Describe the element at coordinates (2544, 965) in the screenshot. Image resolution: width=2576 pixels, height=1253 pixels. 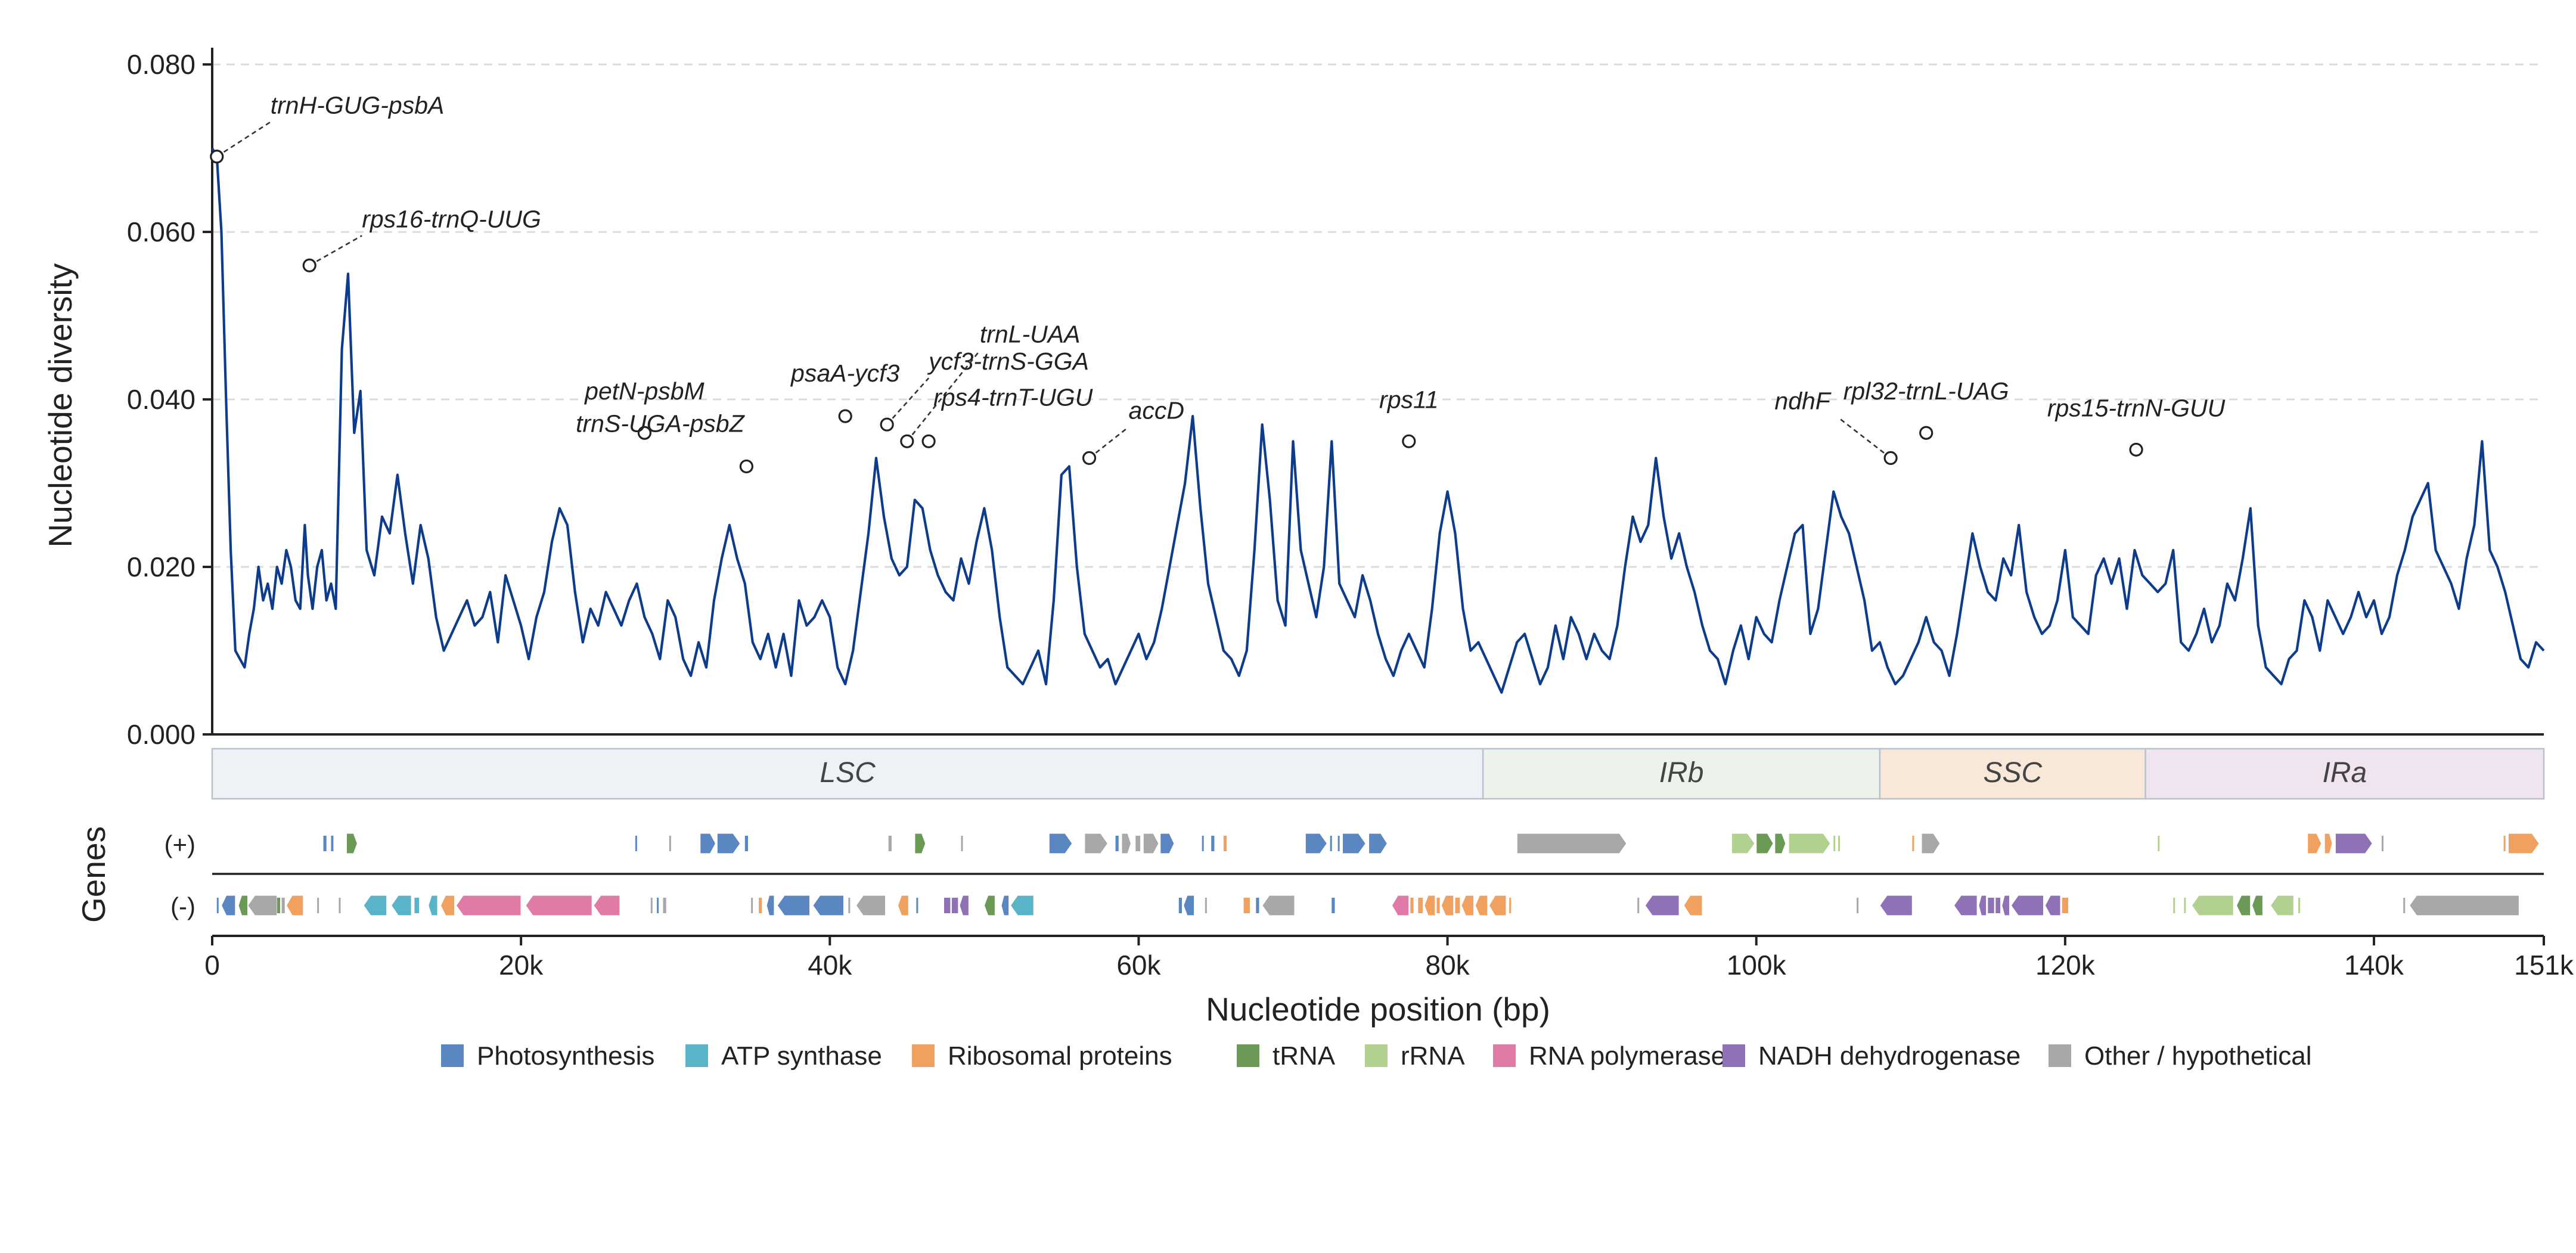
I see `x-tick-label: 151k` at that location.